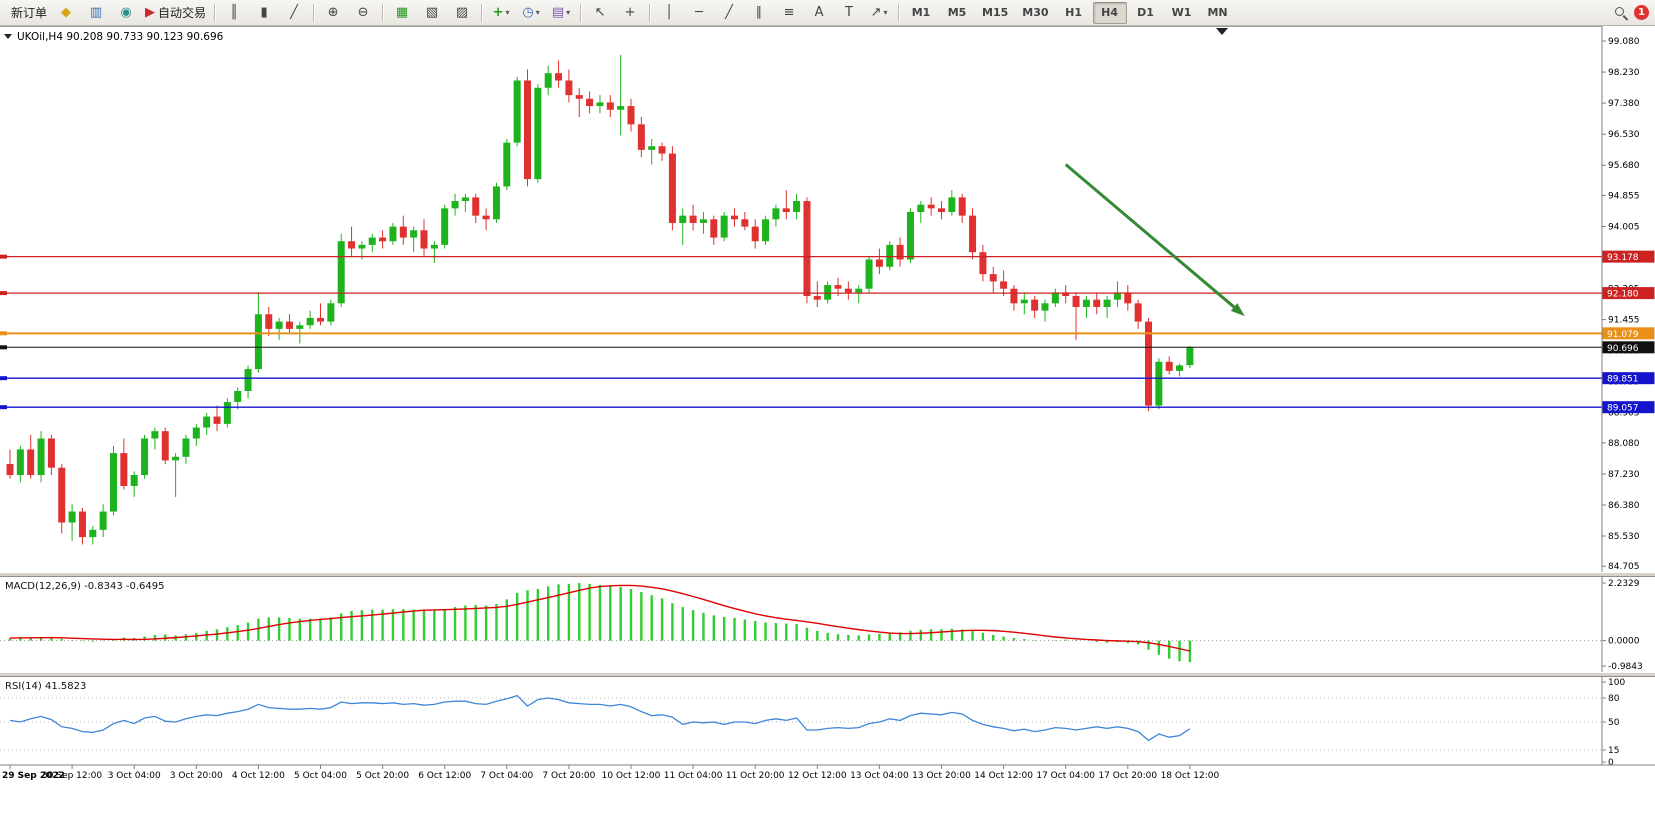  I want to click on rsi-label: RSI(14) 41.5823, so click(45, 686).